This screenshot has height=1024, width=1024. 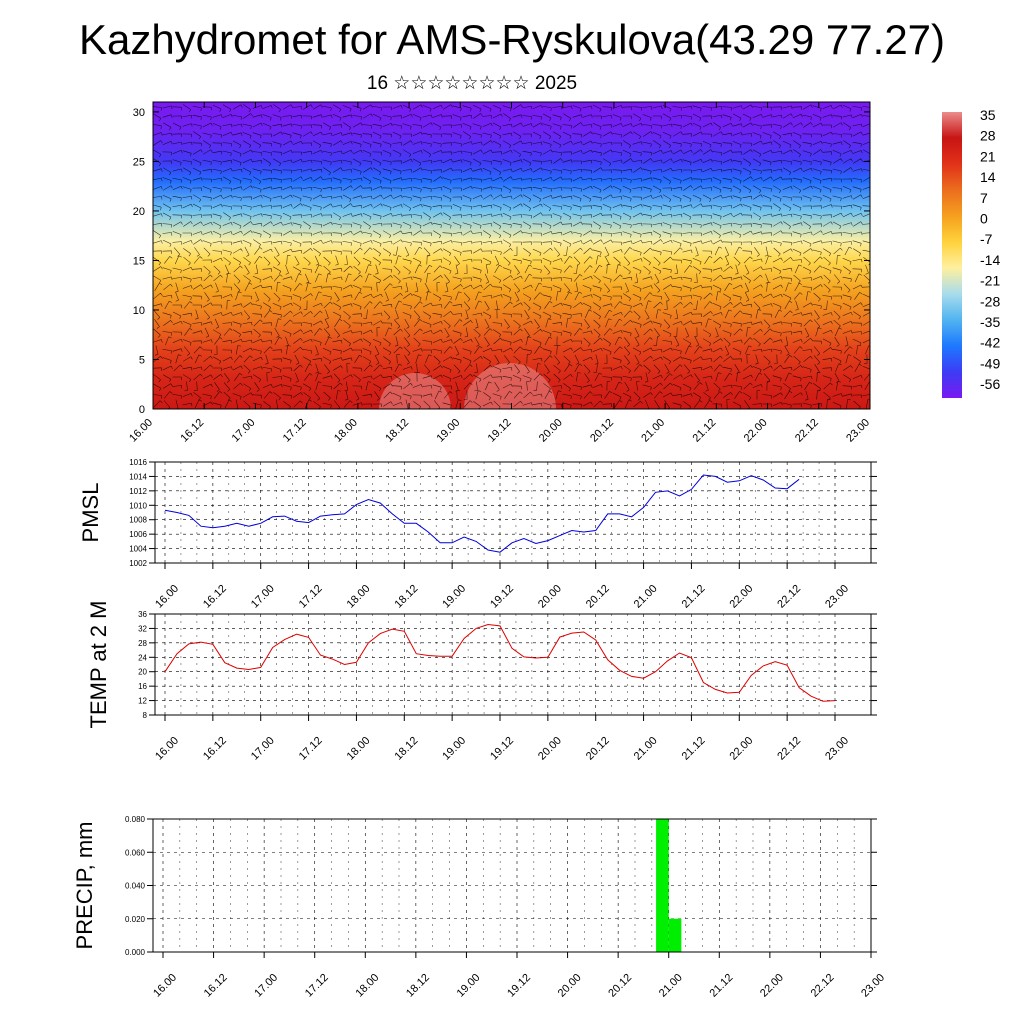 I want to click on y-tick-label: 16, so click(x=142, y=686).